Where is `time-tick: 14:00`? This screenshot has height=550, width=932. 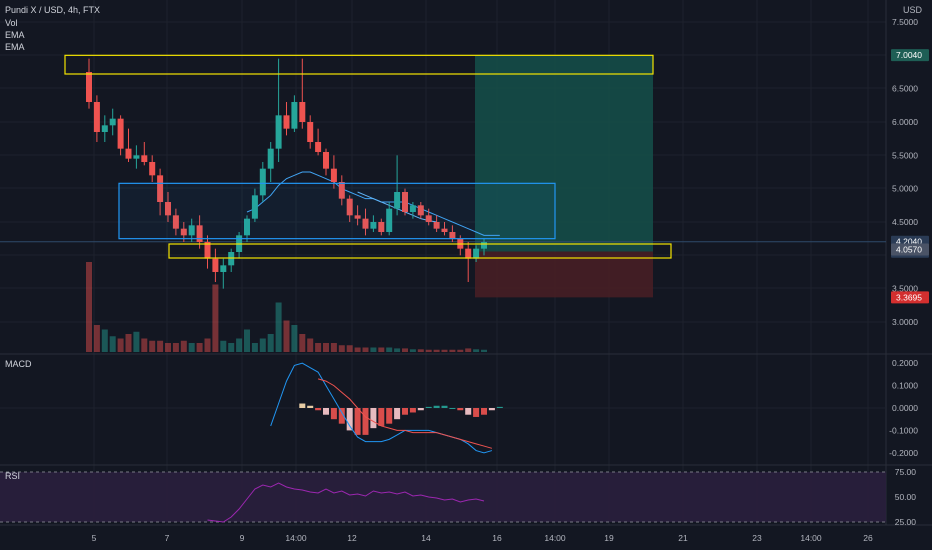 time-tick: 14:00 is located at coordinates (296, 538).